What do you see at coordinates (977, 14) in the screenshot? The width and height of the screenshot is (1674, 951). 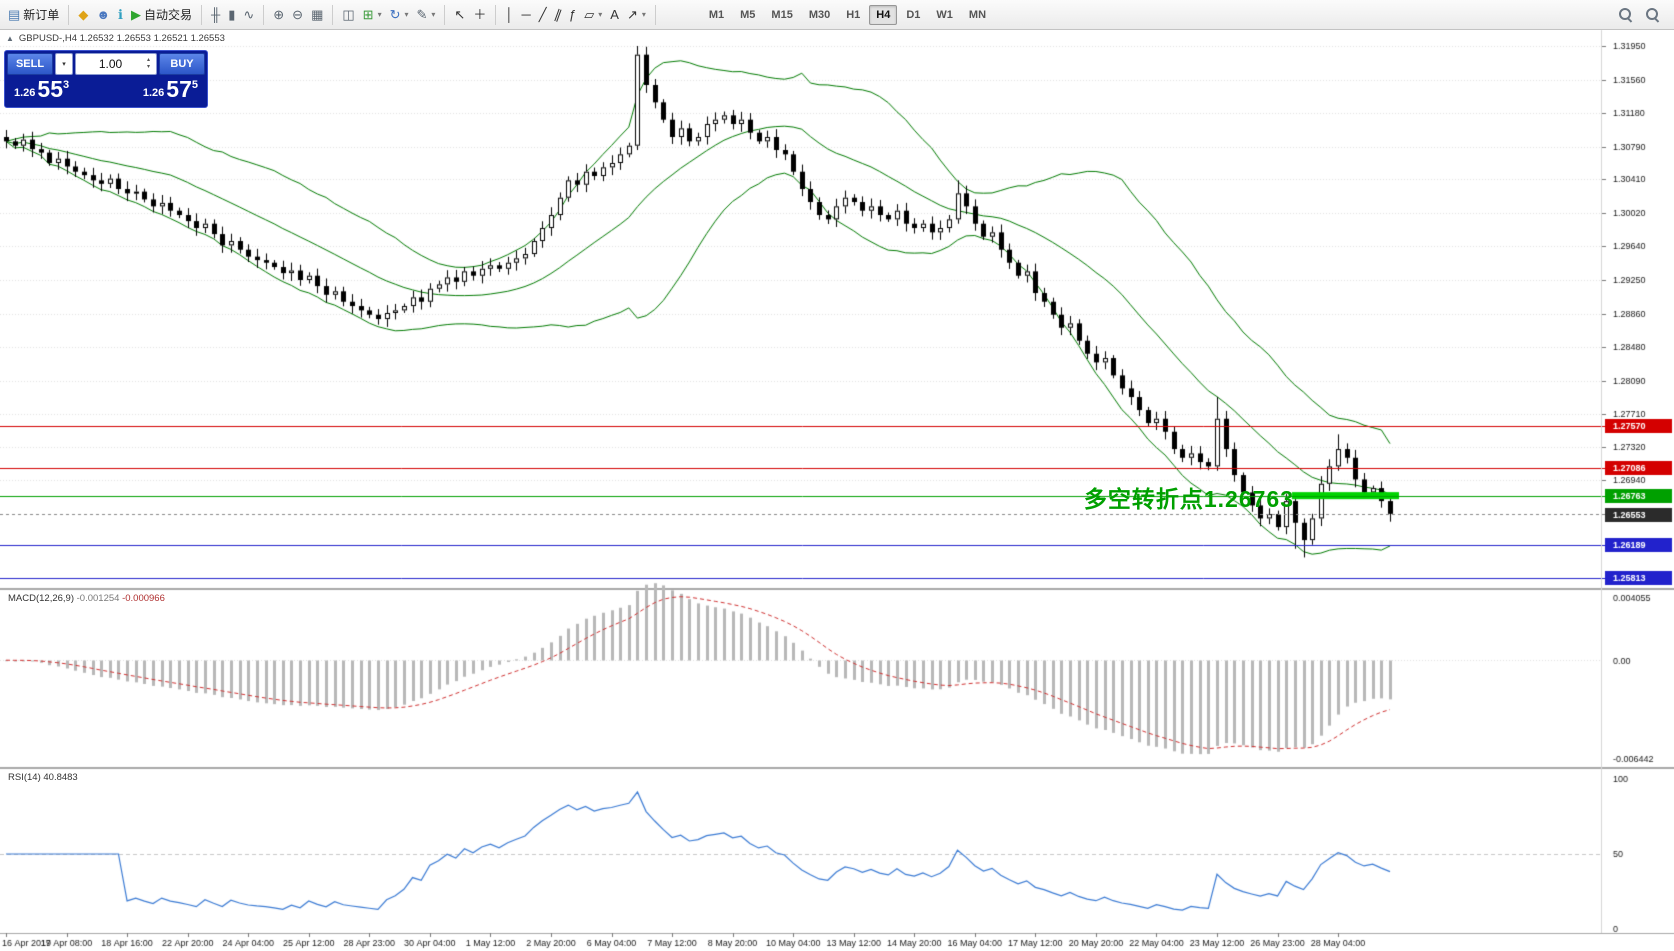 I see `timeframe-mn: MN` at bounding box center [977, 14].